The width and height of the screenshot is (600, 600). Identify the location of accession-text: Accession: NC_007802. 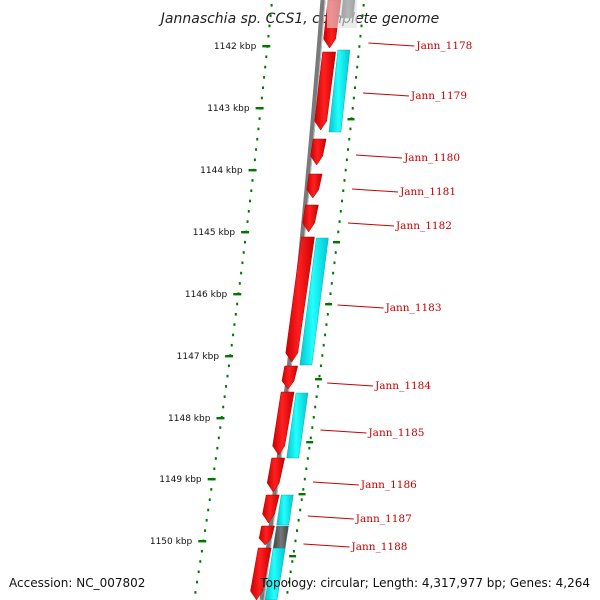
(77, 583).